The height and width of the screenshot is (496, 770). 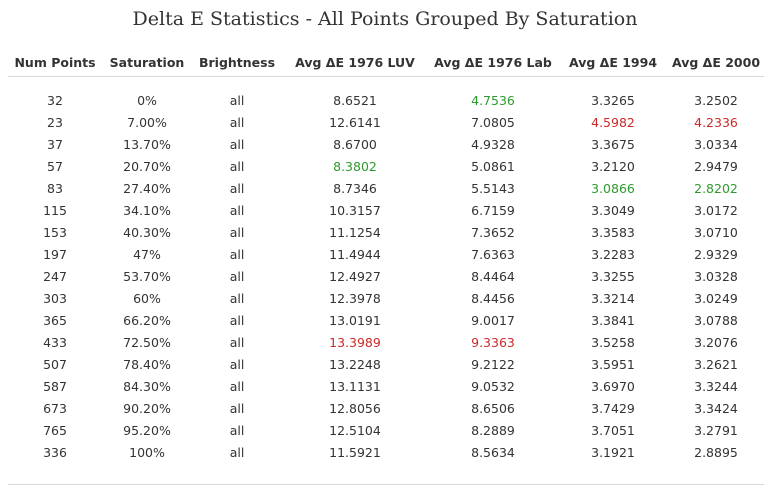 I want to click on cell-avg-de-1994: 3.5951, so click(x=613, y=364).